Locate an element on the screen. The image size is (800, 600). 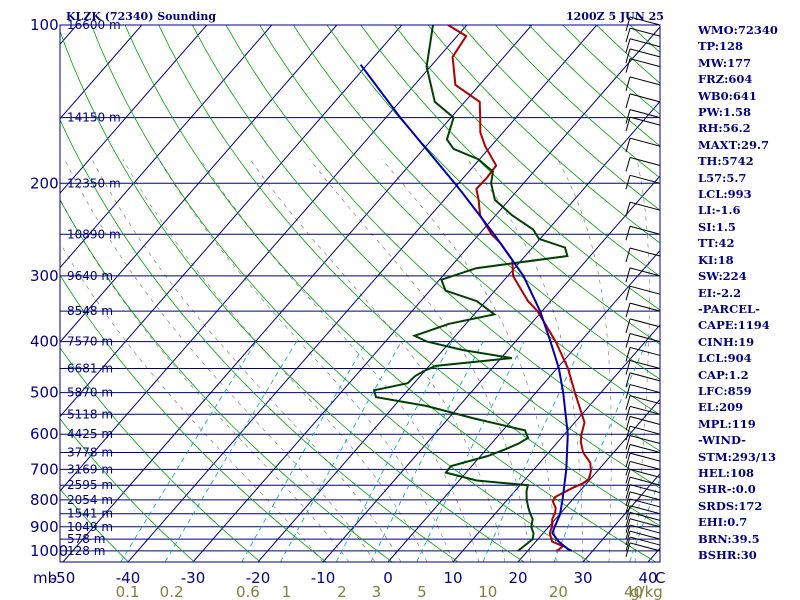
height-label: 2595 m is located at coordinates (90, 485).